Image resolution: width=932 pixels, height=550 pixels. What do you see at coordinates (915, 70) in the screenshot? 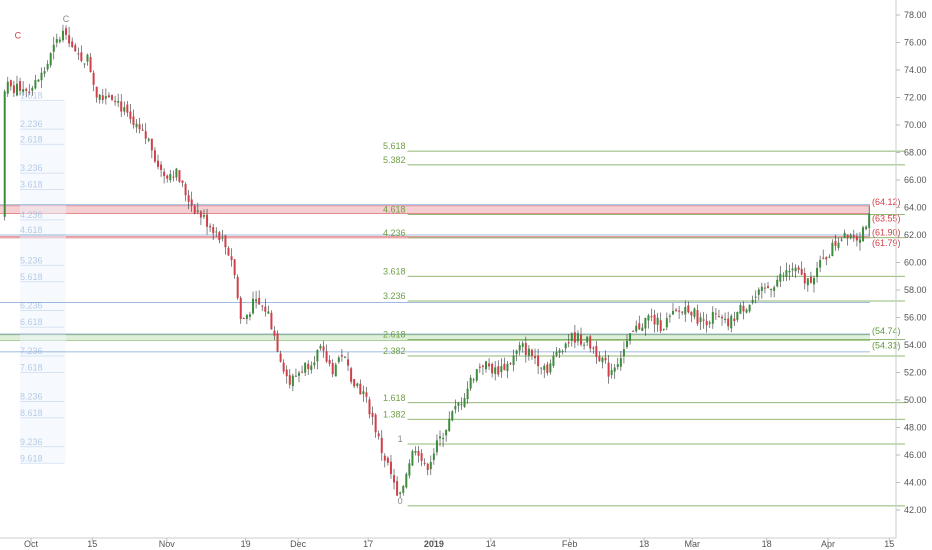
I see `y-tick-label: 74.00` at bounding box center [915, 70].